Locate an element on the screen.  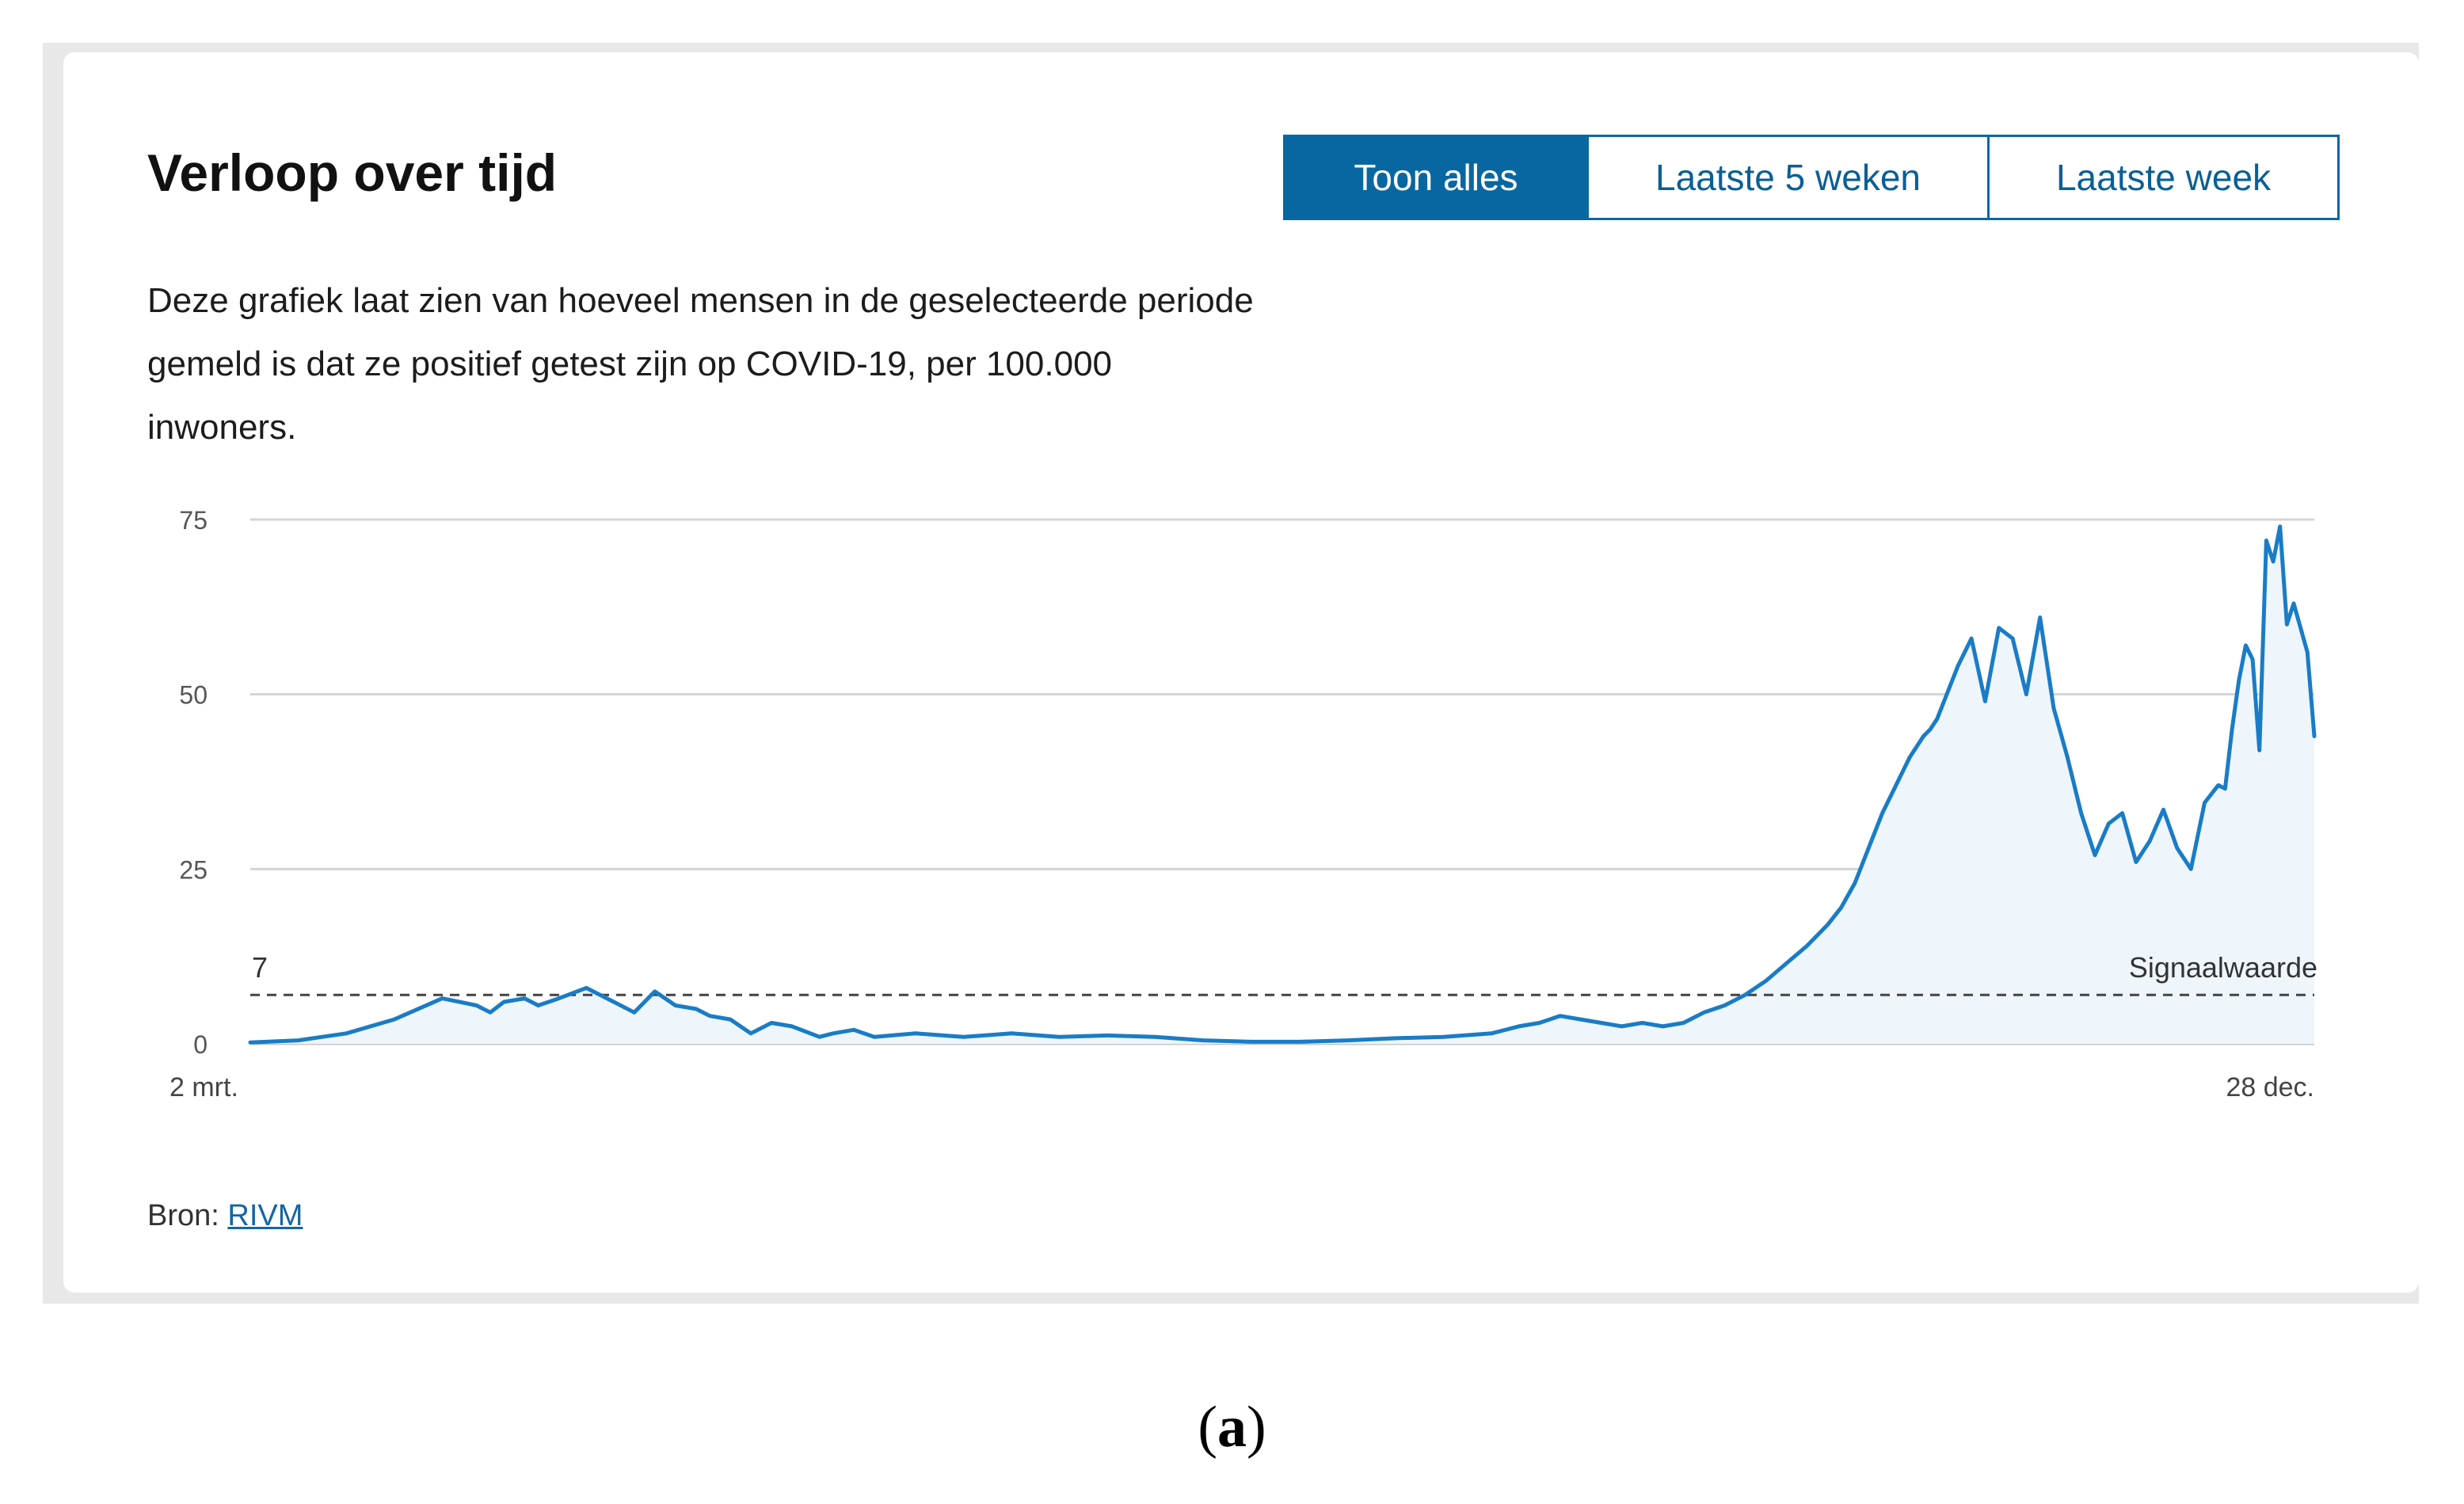
figure-caption: (a) is located at coordinates (1232, 1427).